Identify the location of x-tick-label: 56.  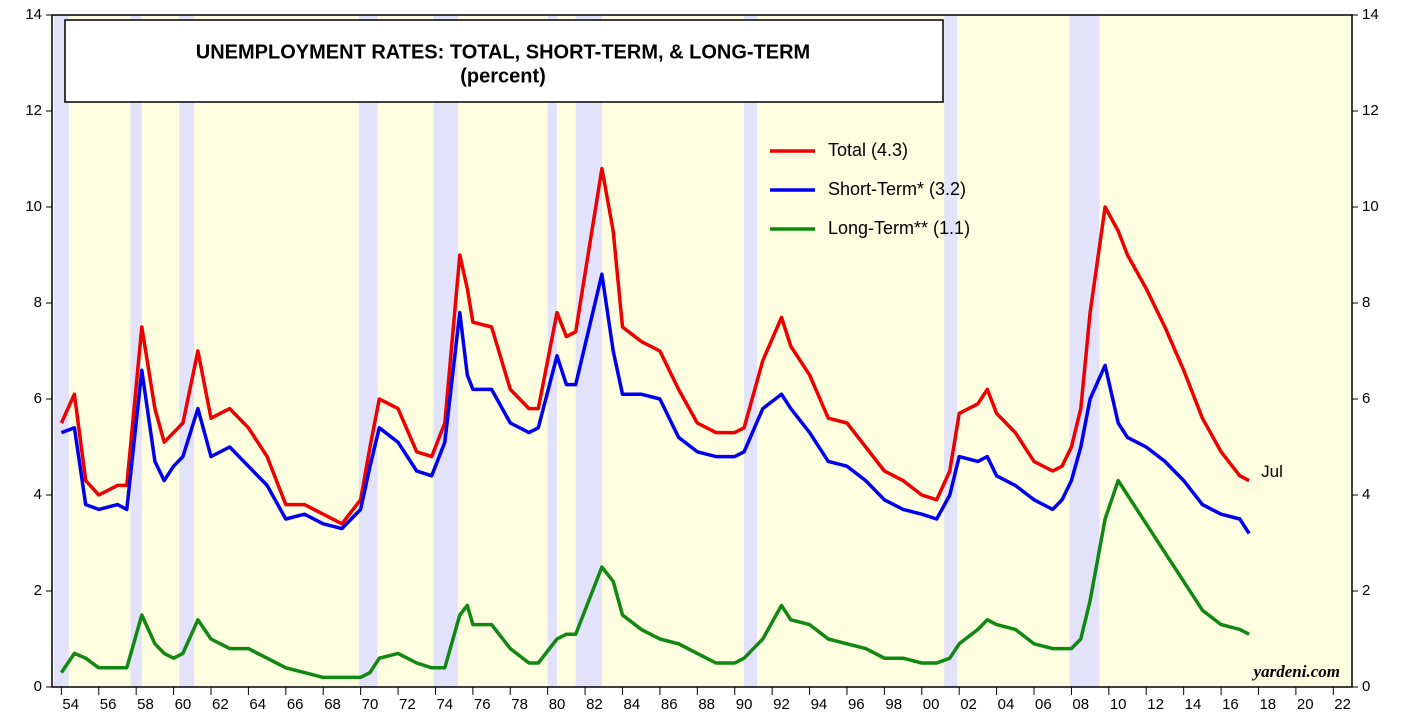
(108, 704).